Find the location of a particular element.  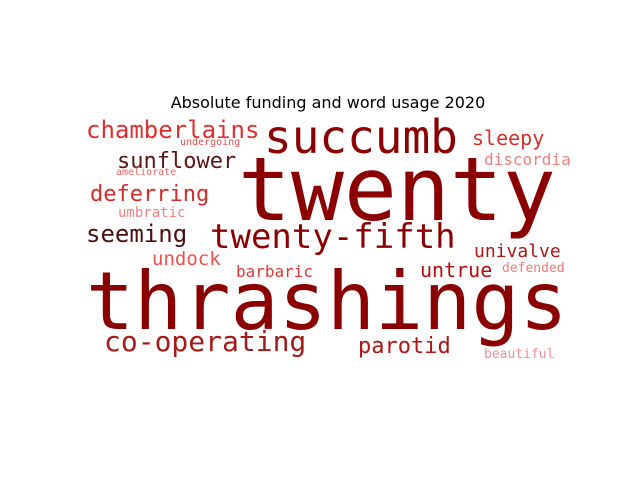

word-succumb: succumb is located at coordinates (361, 137).